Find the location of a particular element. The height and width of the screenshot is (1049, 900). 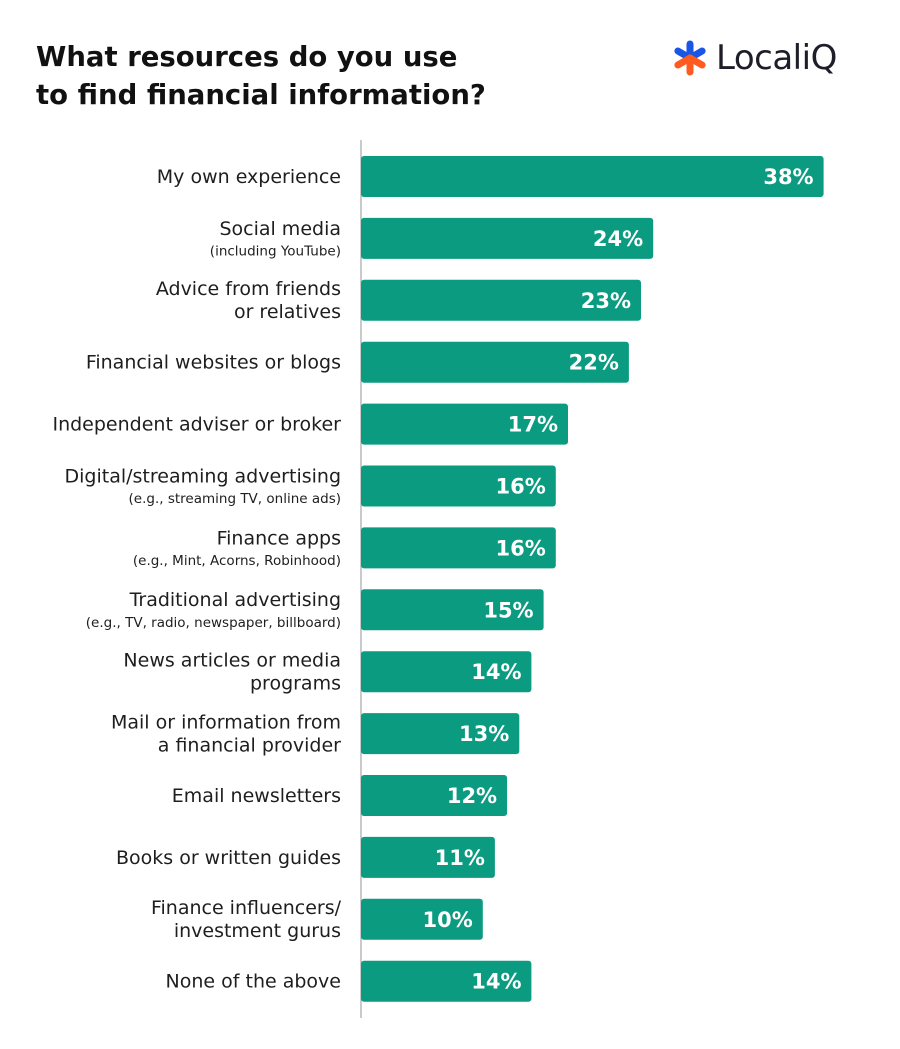

bar-row: 12% Email newsletters is located at coordinates (340, 795).